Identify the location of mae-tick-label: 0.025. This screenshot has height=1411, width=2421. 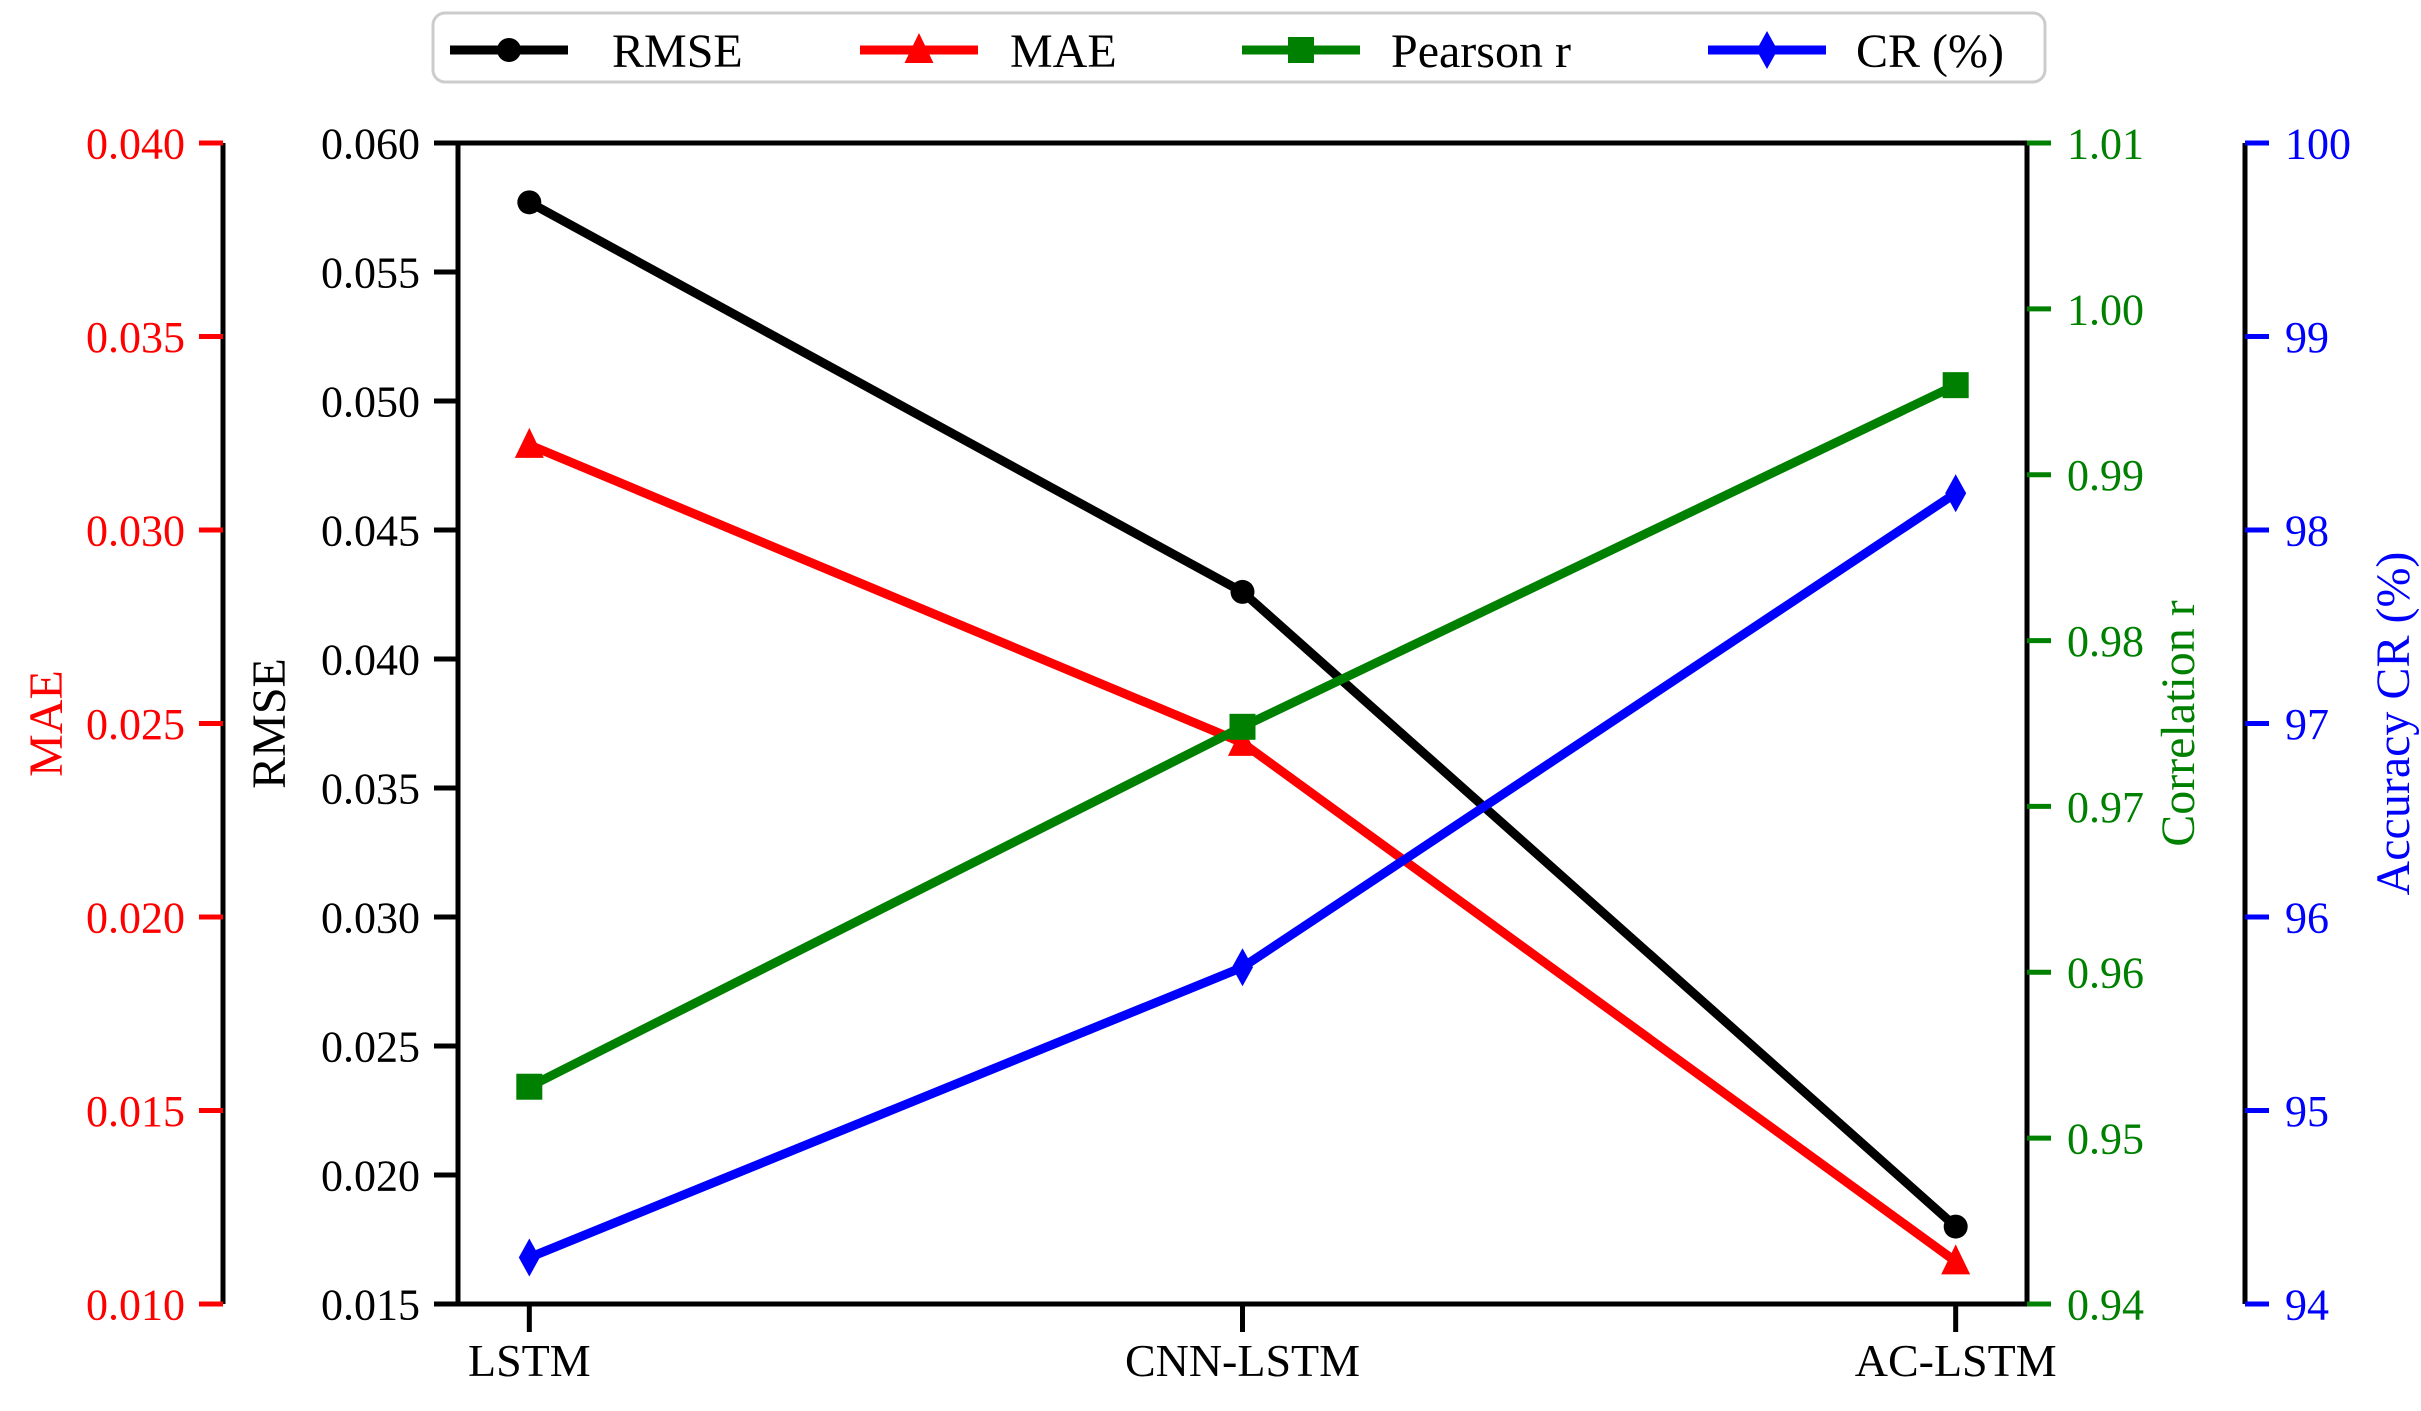
(135, 724).